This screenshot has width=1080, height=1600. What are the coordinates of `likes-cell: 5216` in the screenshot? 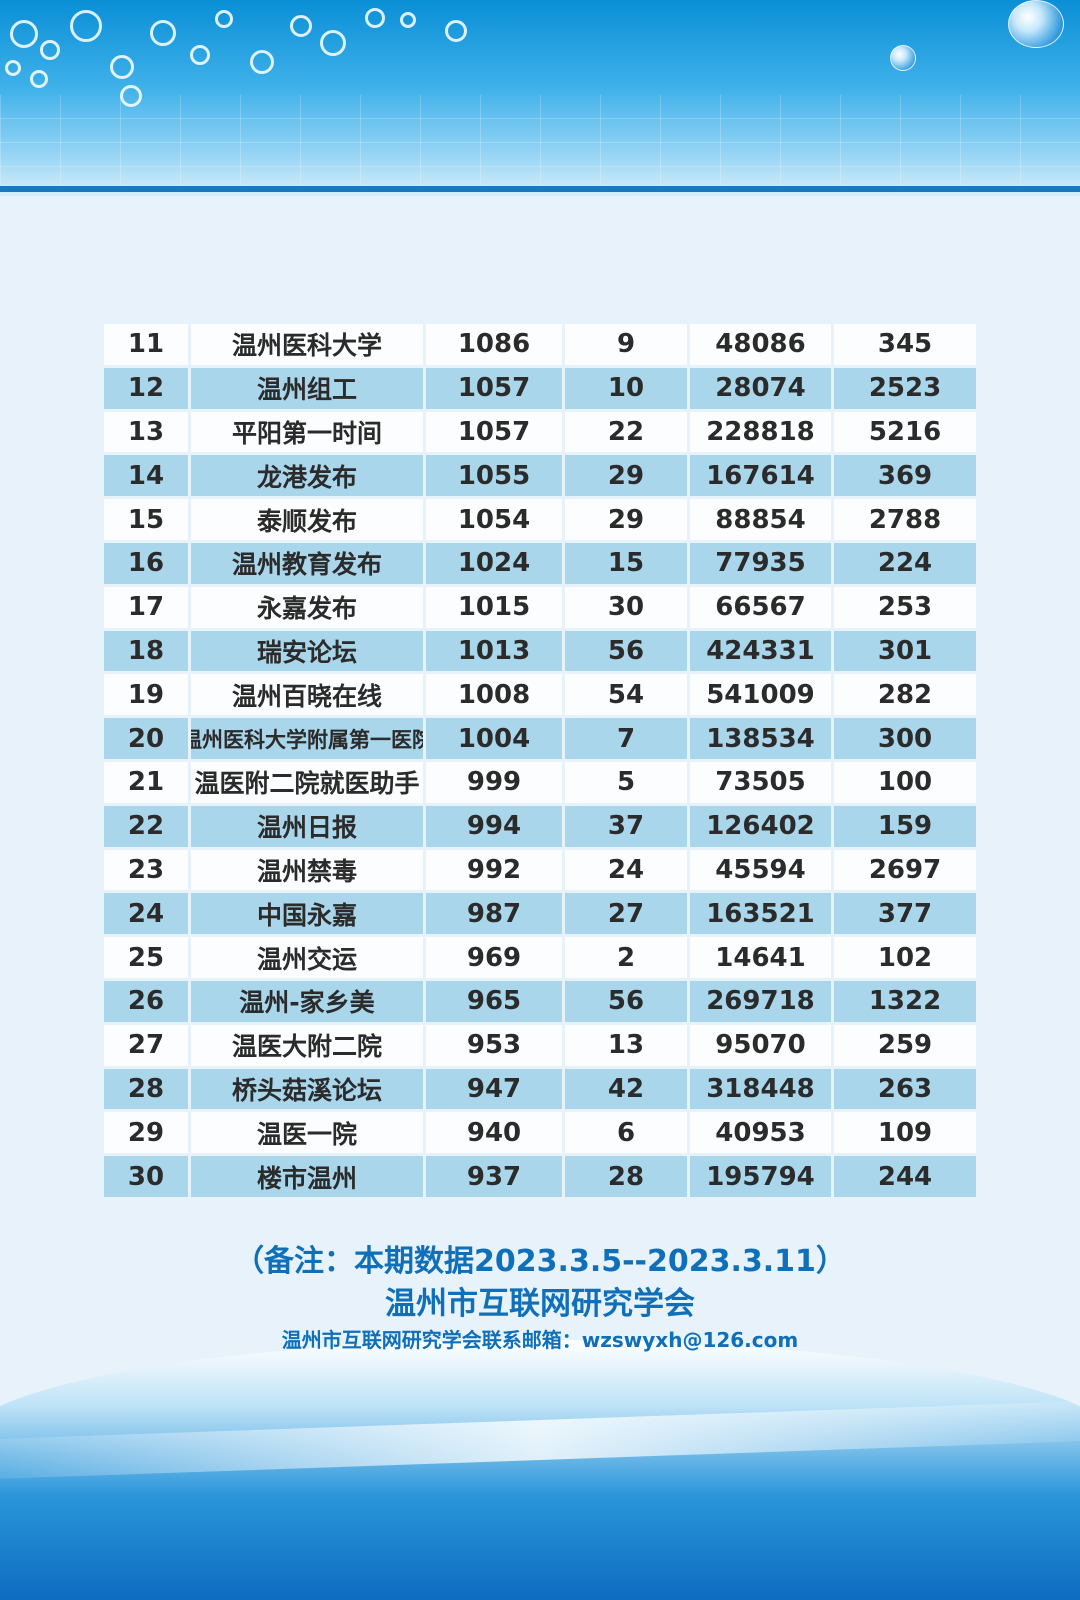 It's located at (905, 433).